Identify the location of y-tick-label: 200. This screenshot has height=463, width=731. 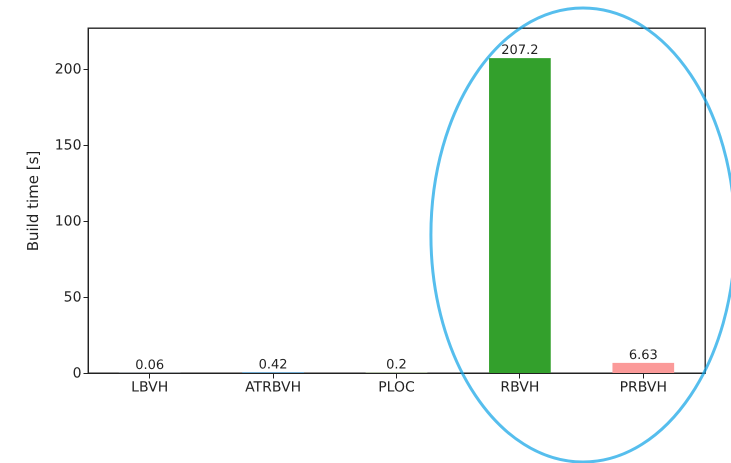
(68, 70).